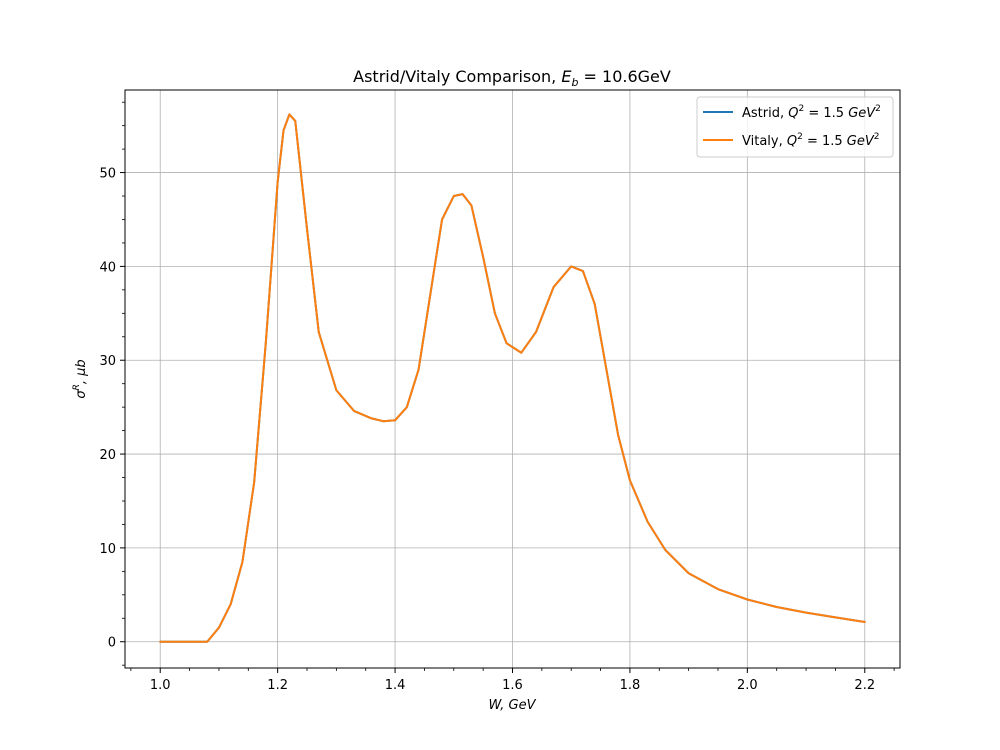 This screenshot has width=1000, height=750. Describe the element at coordinates (512, 705) in the screenshot. I see `x-axis-label: W, GeV` at that location.